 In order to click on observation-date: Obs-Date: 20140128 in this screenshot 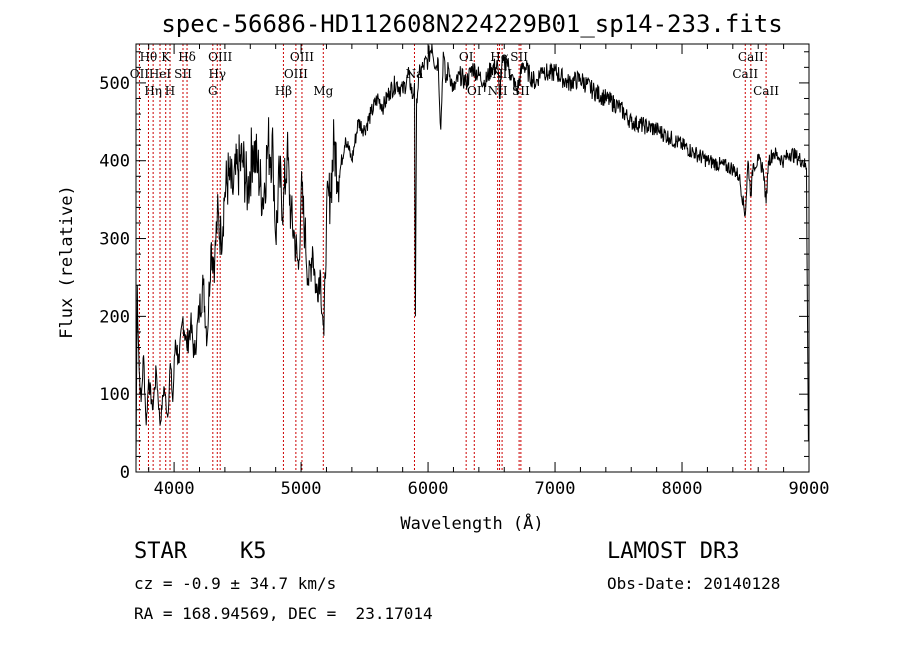, I will do `click(694, 583)`.